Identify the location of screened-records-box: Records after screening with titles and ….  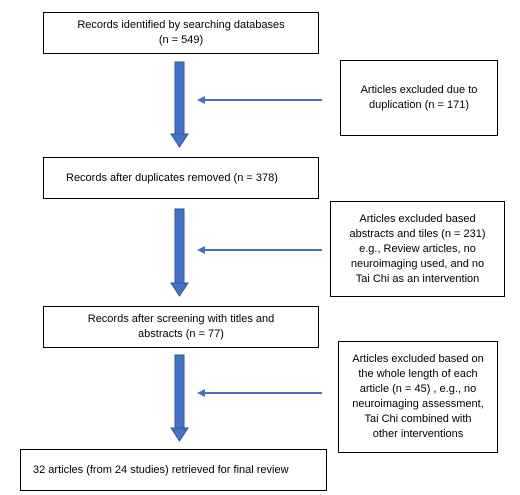
(181, 327).